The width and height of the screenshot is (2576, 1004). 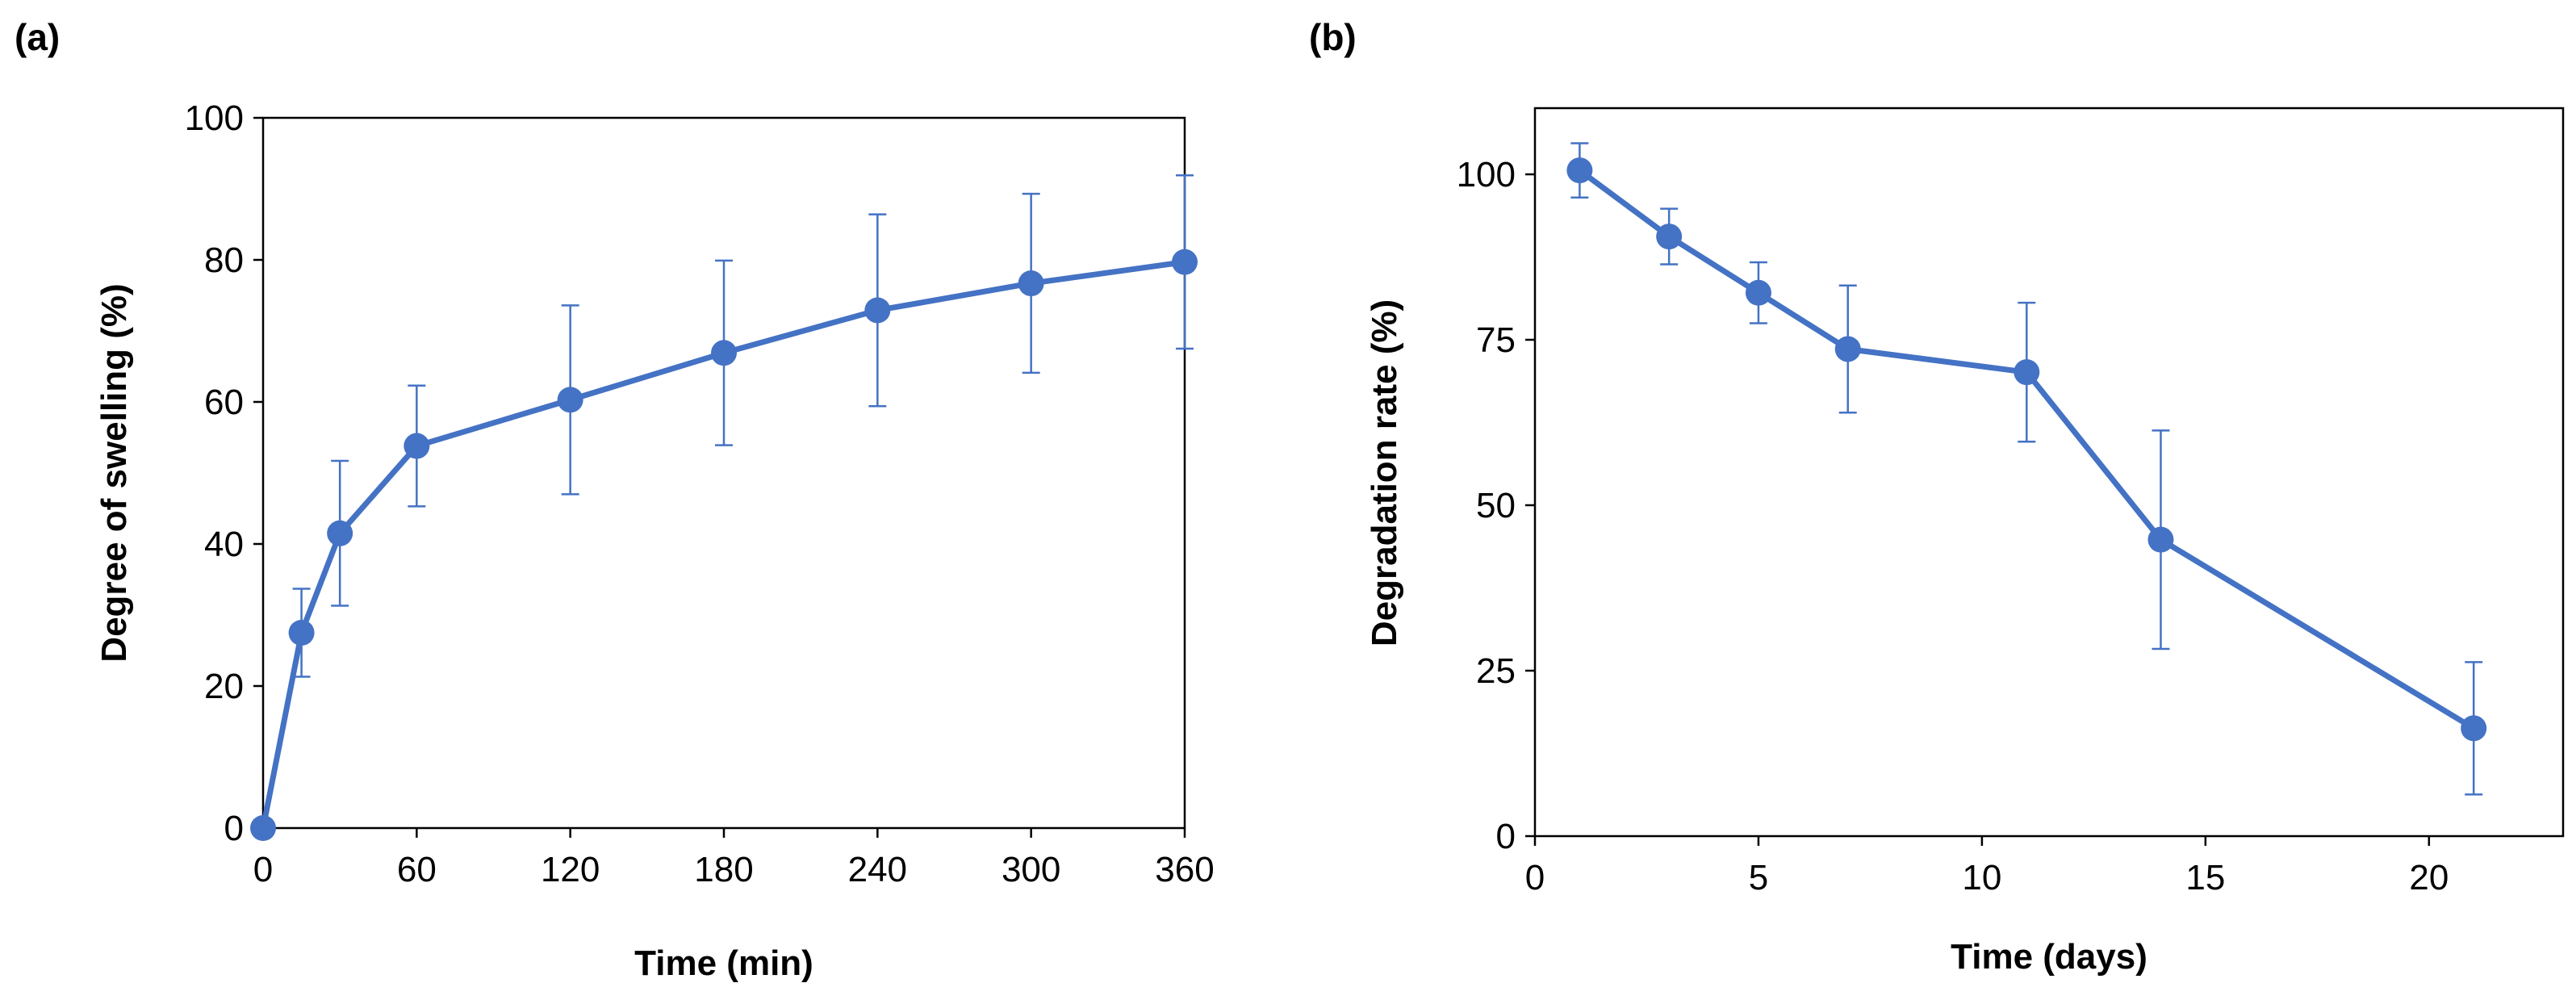 What do you see at coordinates (224, 687) in the screenshot?
I see `y-tick-label: 20` at bounding box center [224, 687].